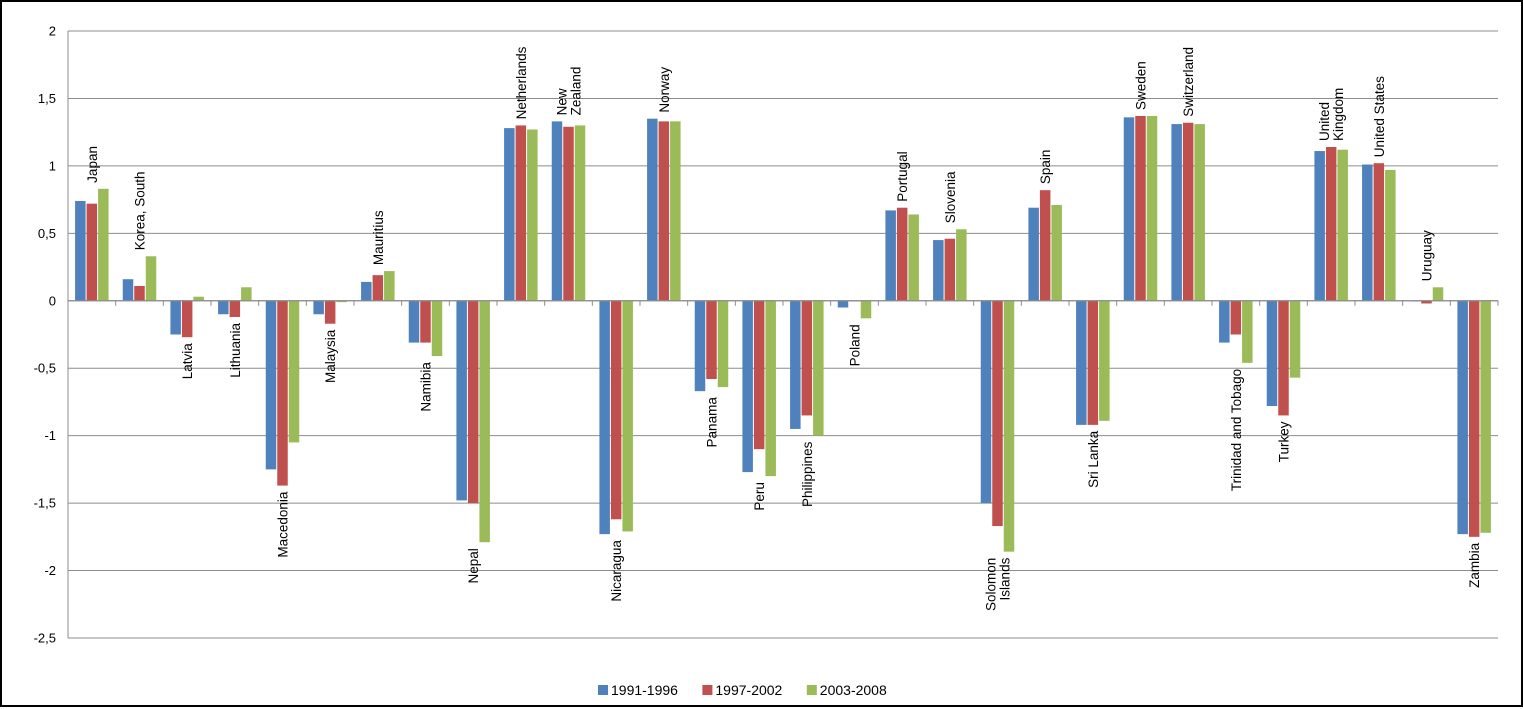 This screenshot has width=1523, height=709. I want to click on category-label-text: Uruguay, so click(1427, 255).